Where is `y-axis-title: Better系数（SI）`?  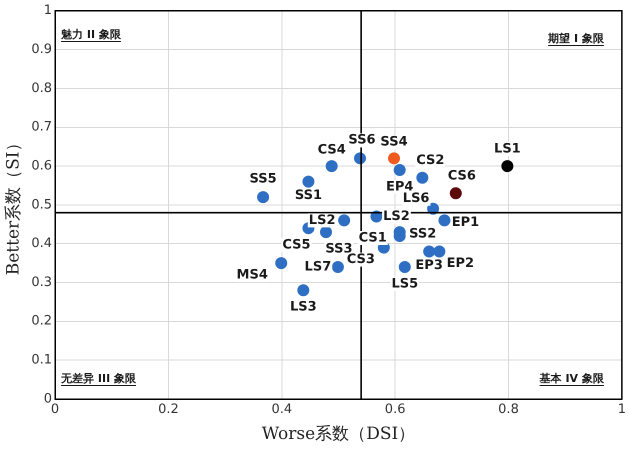 y-axis-title: Better系数（SI） is located at coordinates (14, 205).